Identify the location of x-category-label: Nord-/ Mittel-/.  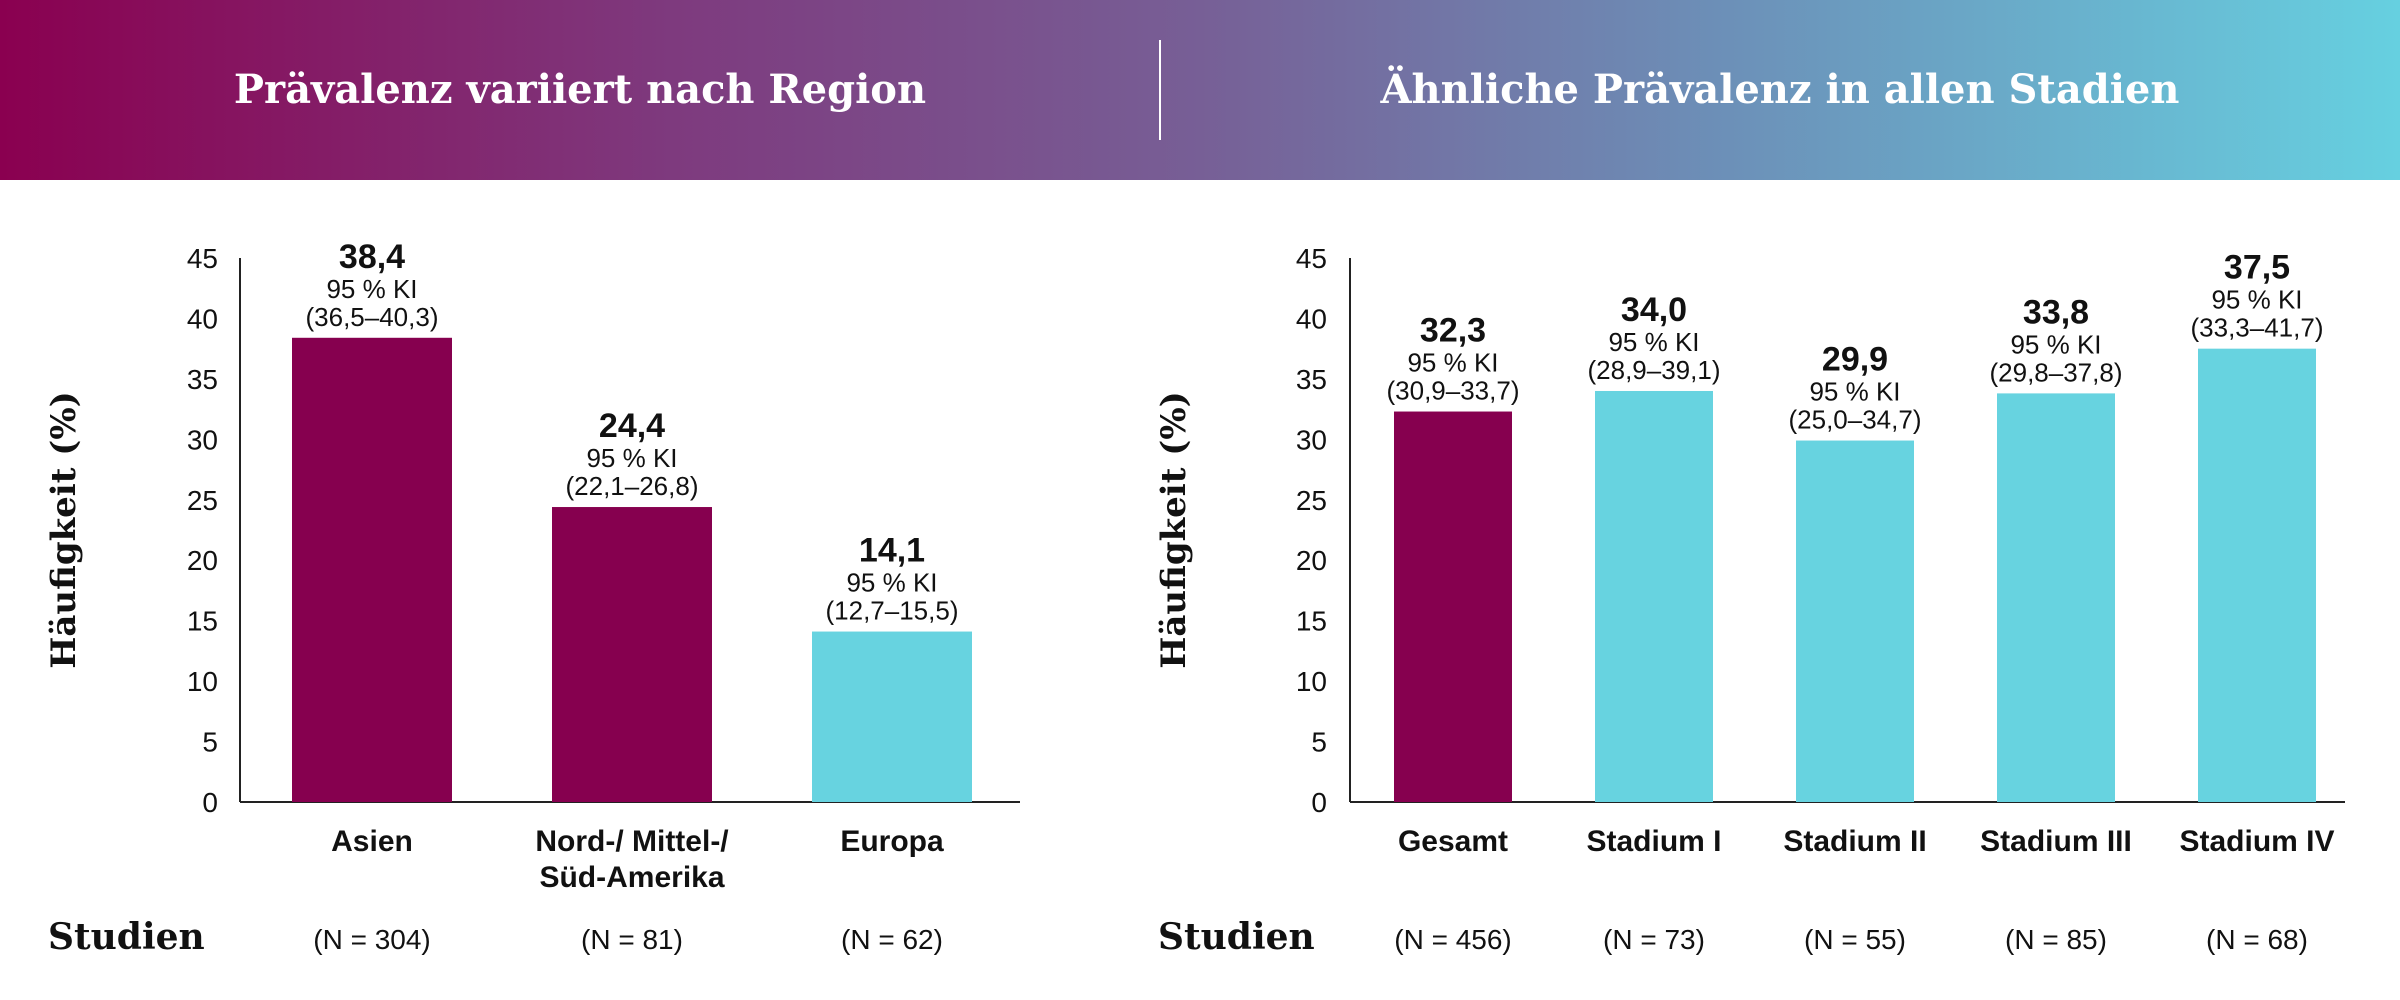
(632, 841).